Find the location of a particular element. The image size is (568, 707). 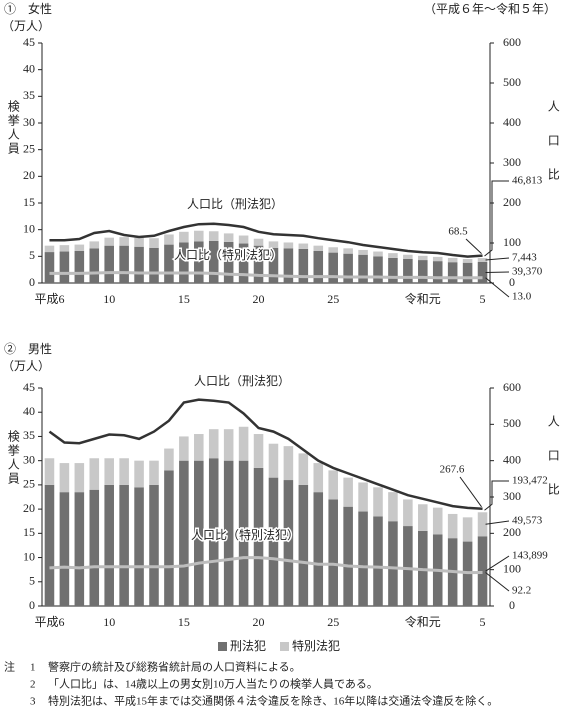

x-tick-label: 15 is located at coordinates (184, 622).